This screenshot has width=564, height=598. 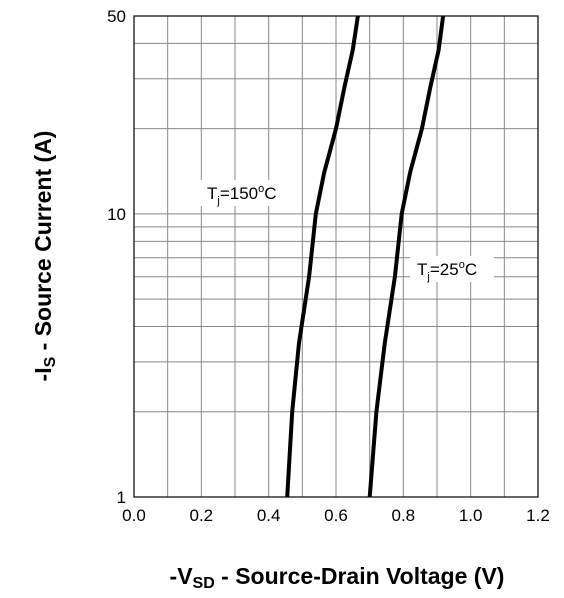 What do you see at coordinates (337, 577) in the screenshot?
I see `x-axis-title: -VSD - Source-Drain Voltage (V)` at bounding box center [337, 577].